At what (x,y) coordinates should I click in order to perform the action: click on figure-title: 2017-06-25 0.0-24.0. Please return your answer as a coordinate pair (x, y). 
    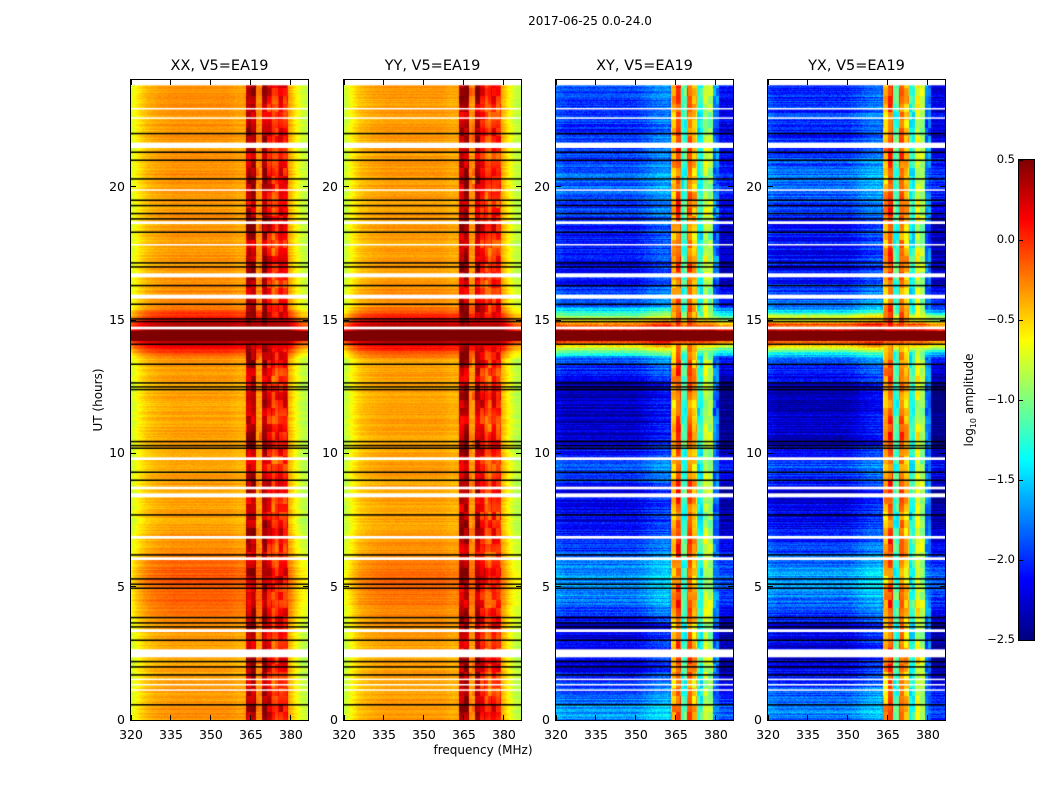
    Looking at the image, I should click on (590, 21).